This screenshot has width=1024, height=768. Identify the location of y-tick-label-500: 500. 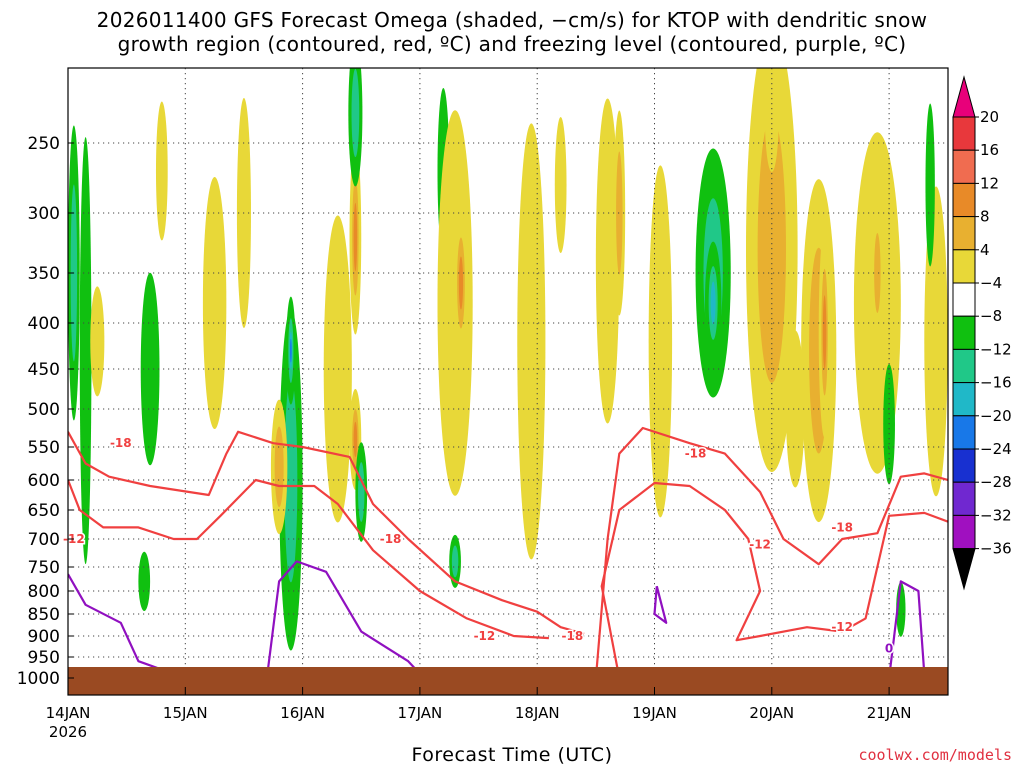
(44, 410).